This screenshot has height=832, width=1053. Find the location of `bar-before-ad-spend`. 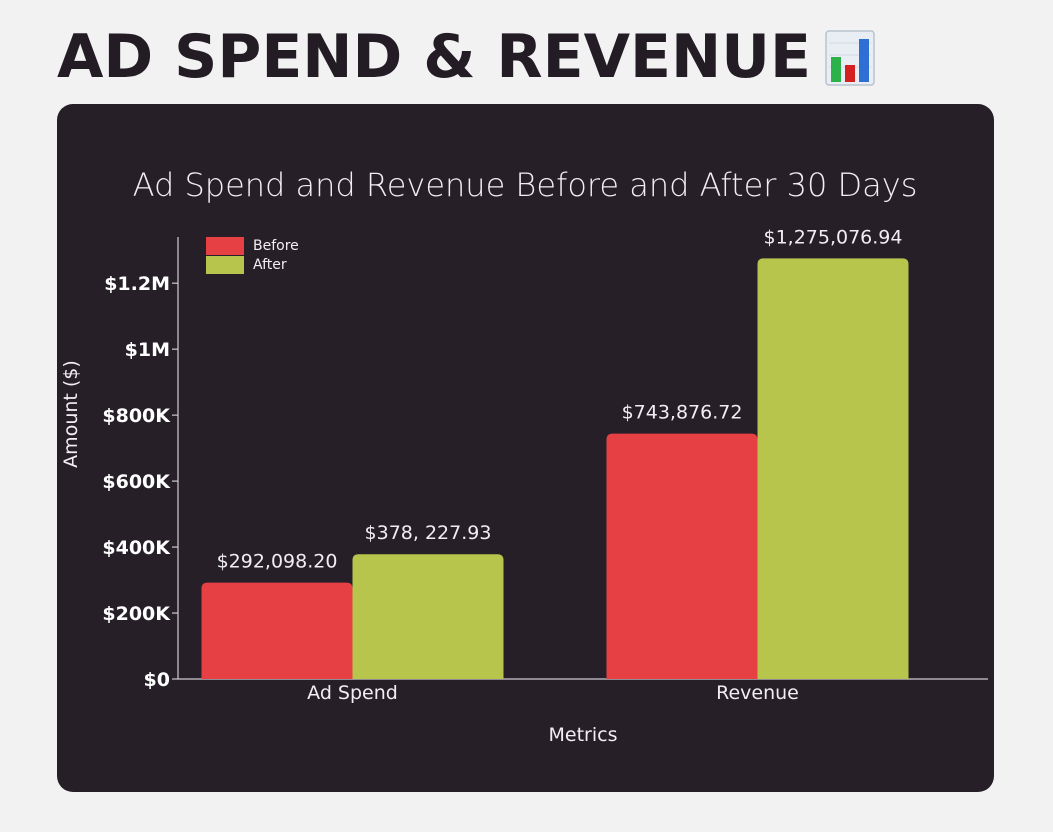

bar-before-ad-spend is located at coordinates (277, 630).